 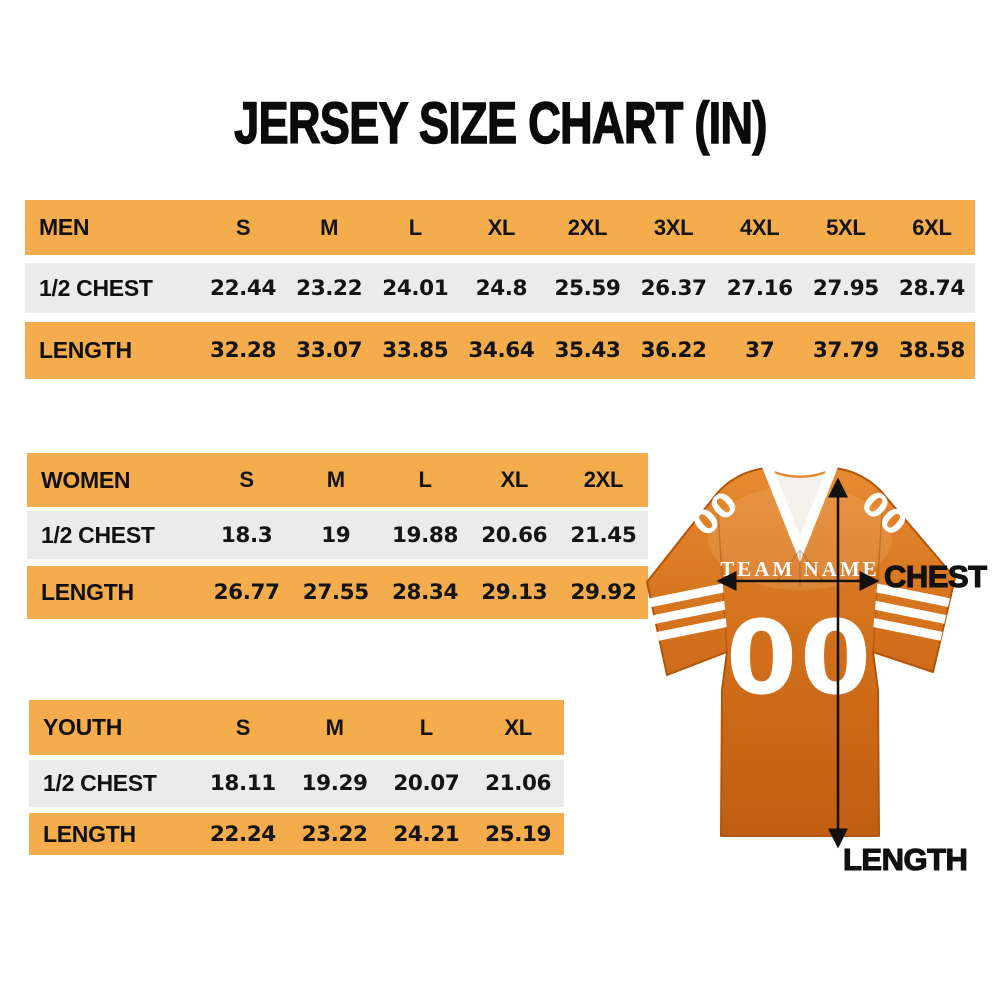 I want to click on size-column-header: 4XL, so click(x=759, y=227).